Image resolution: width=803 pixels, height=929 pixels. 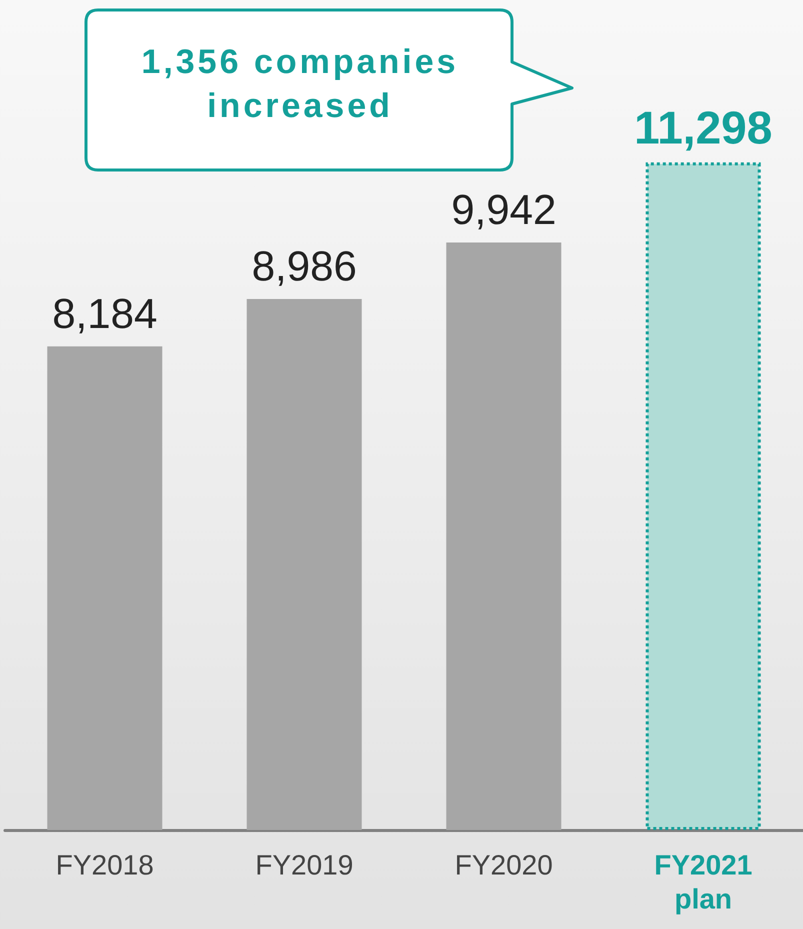 What do you see at coordinates (300, 84) in the screenshot?
I see `text: 1,356 companies increased` at bounding box center [300, 84].